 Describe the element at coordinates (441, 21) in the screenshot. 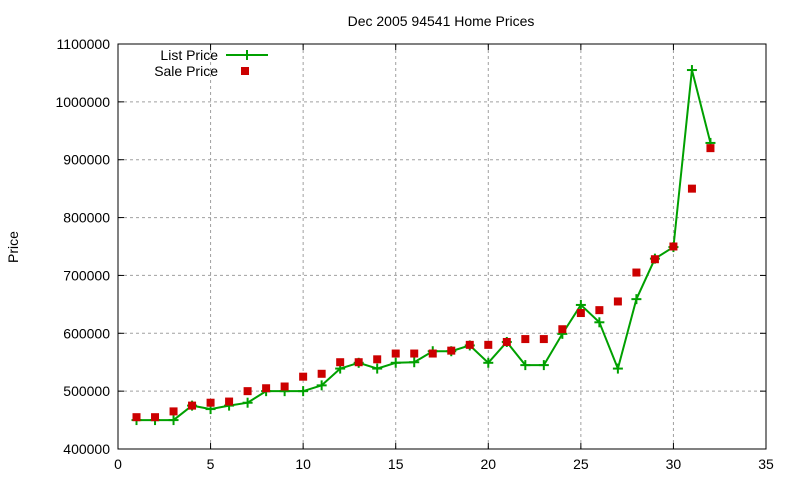

I see `chart-title: Dec 2005 94541 Home Prices` at that location.